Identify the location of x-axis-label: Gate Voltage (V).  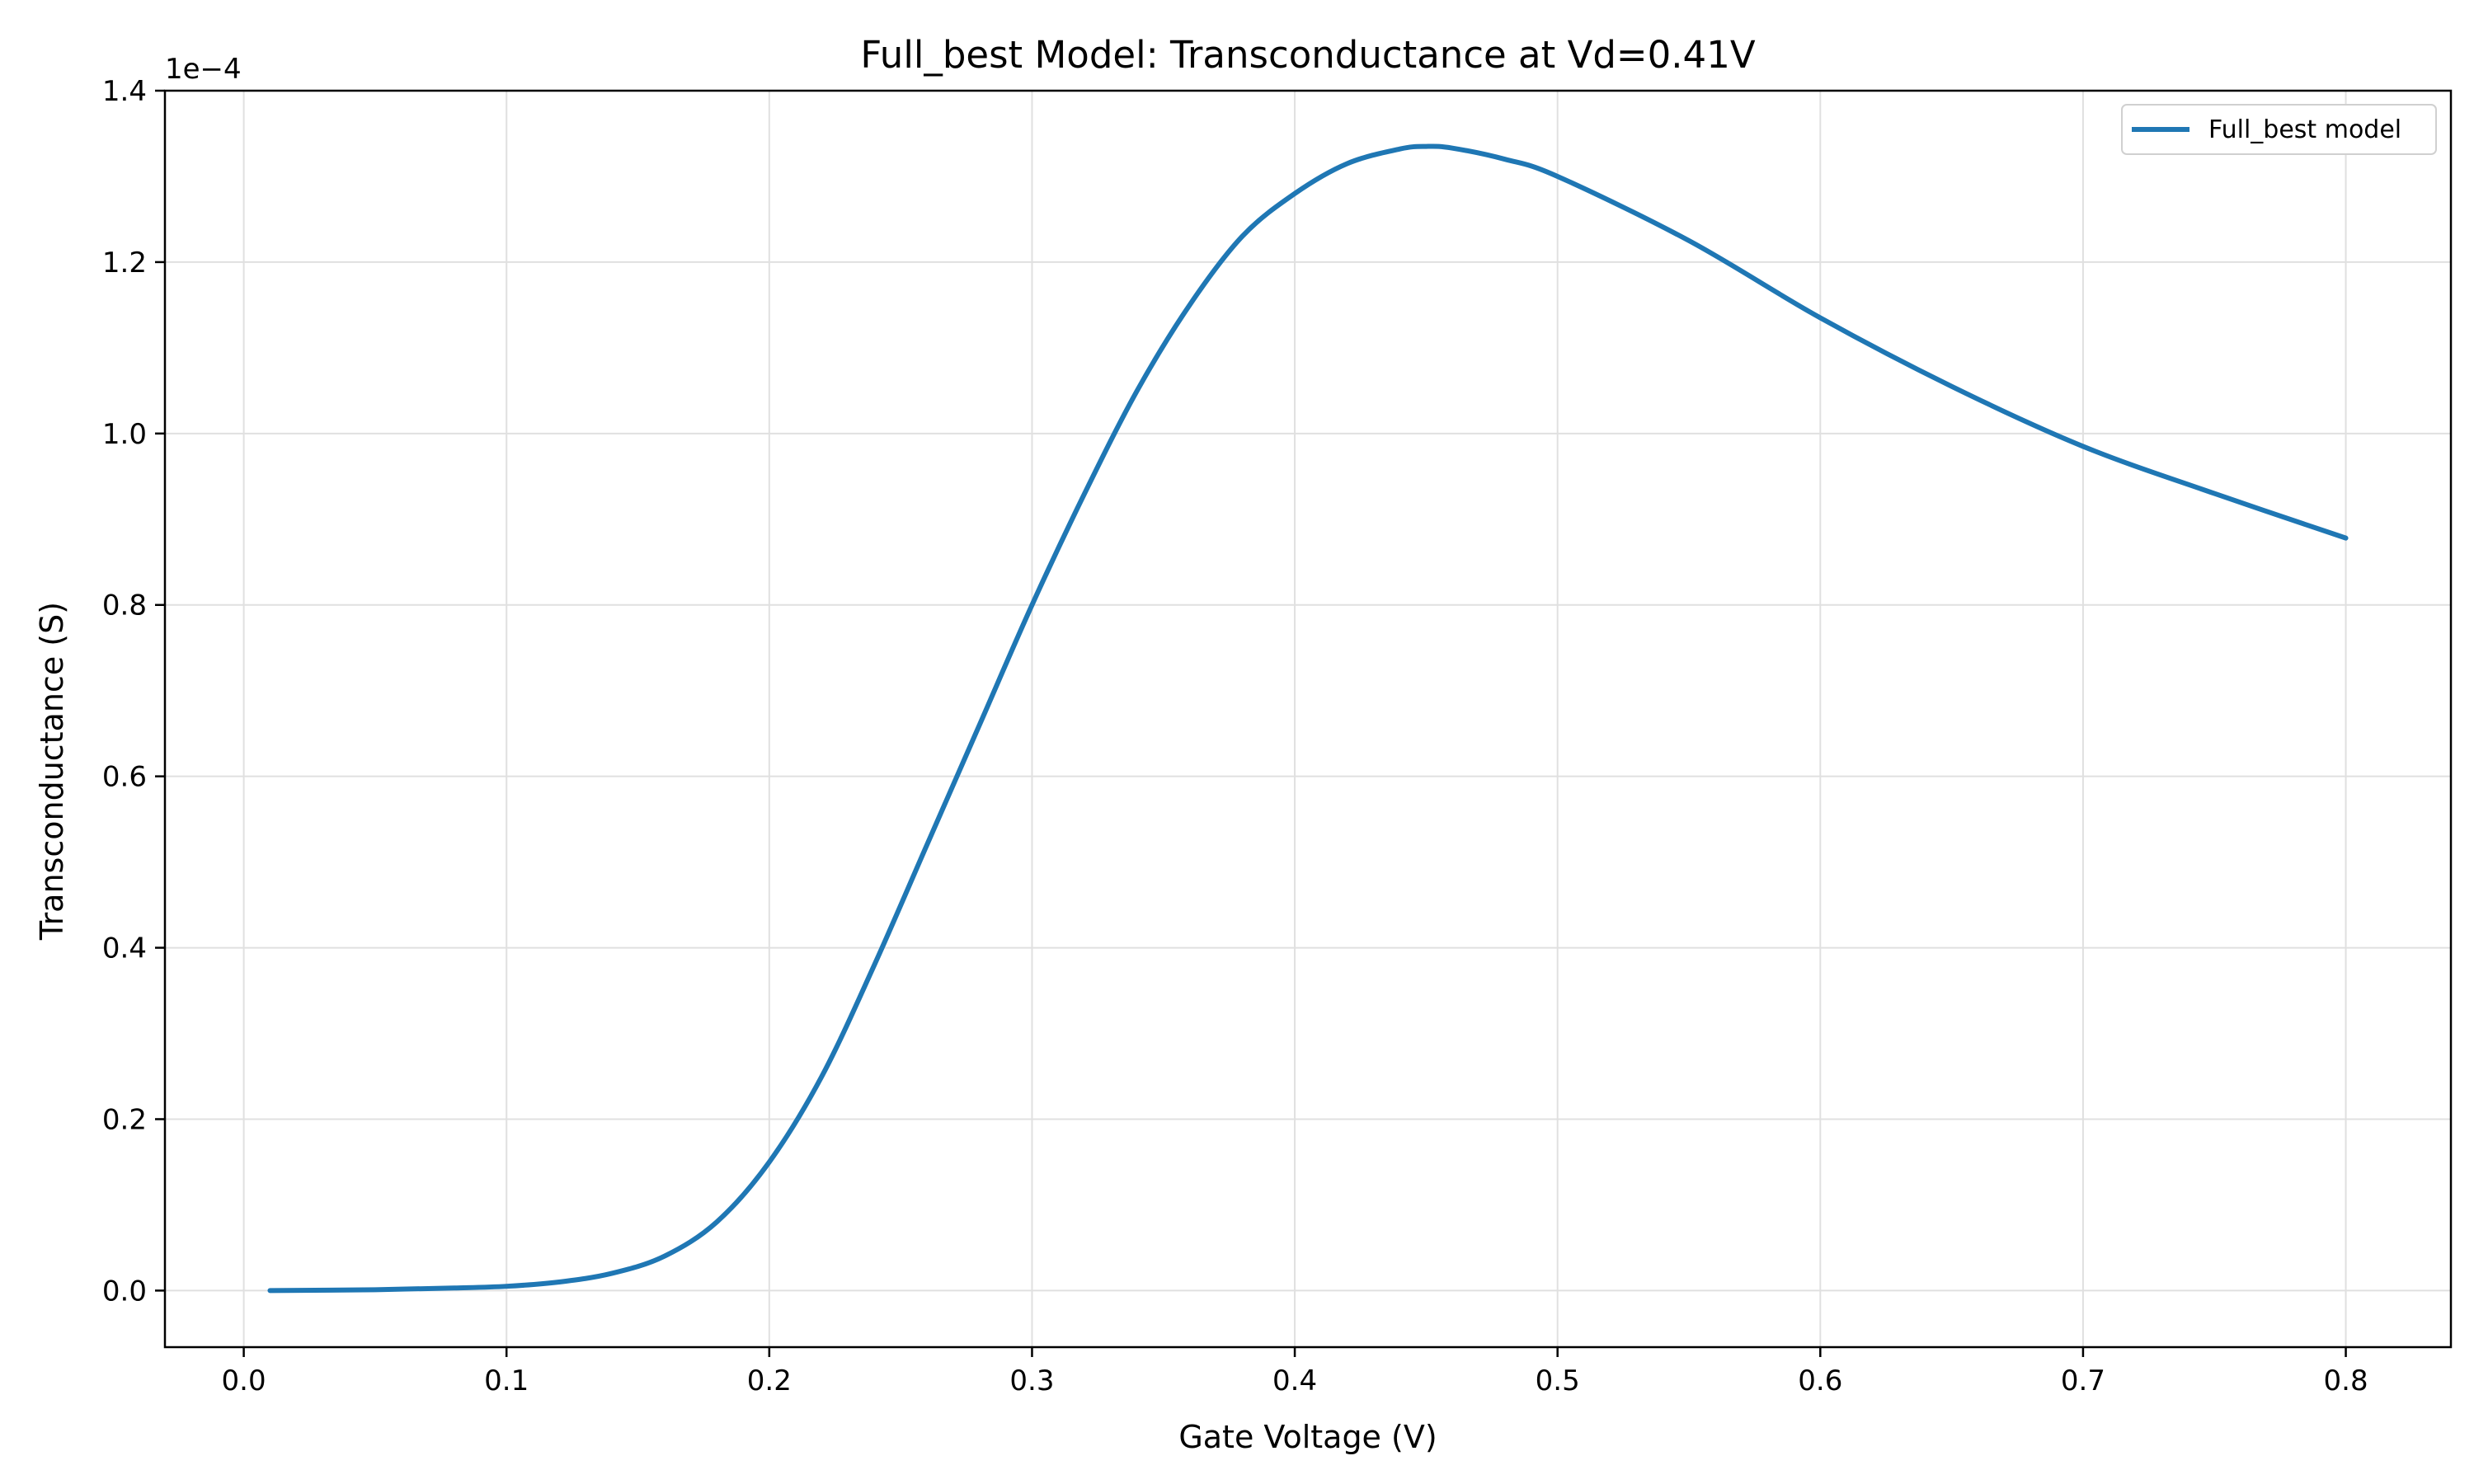
(1307, 1437).